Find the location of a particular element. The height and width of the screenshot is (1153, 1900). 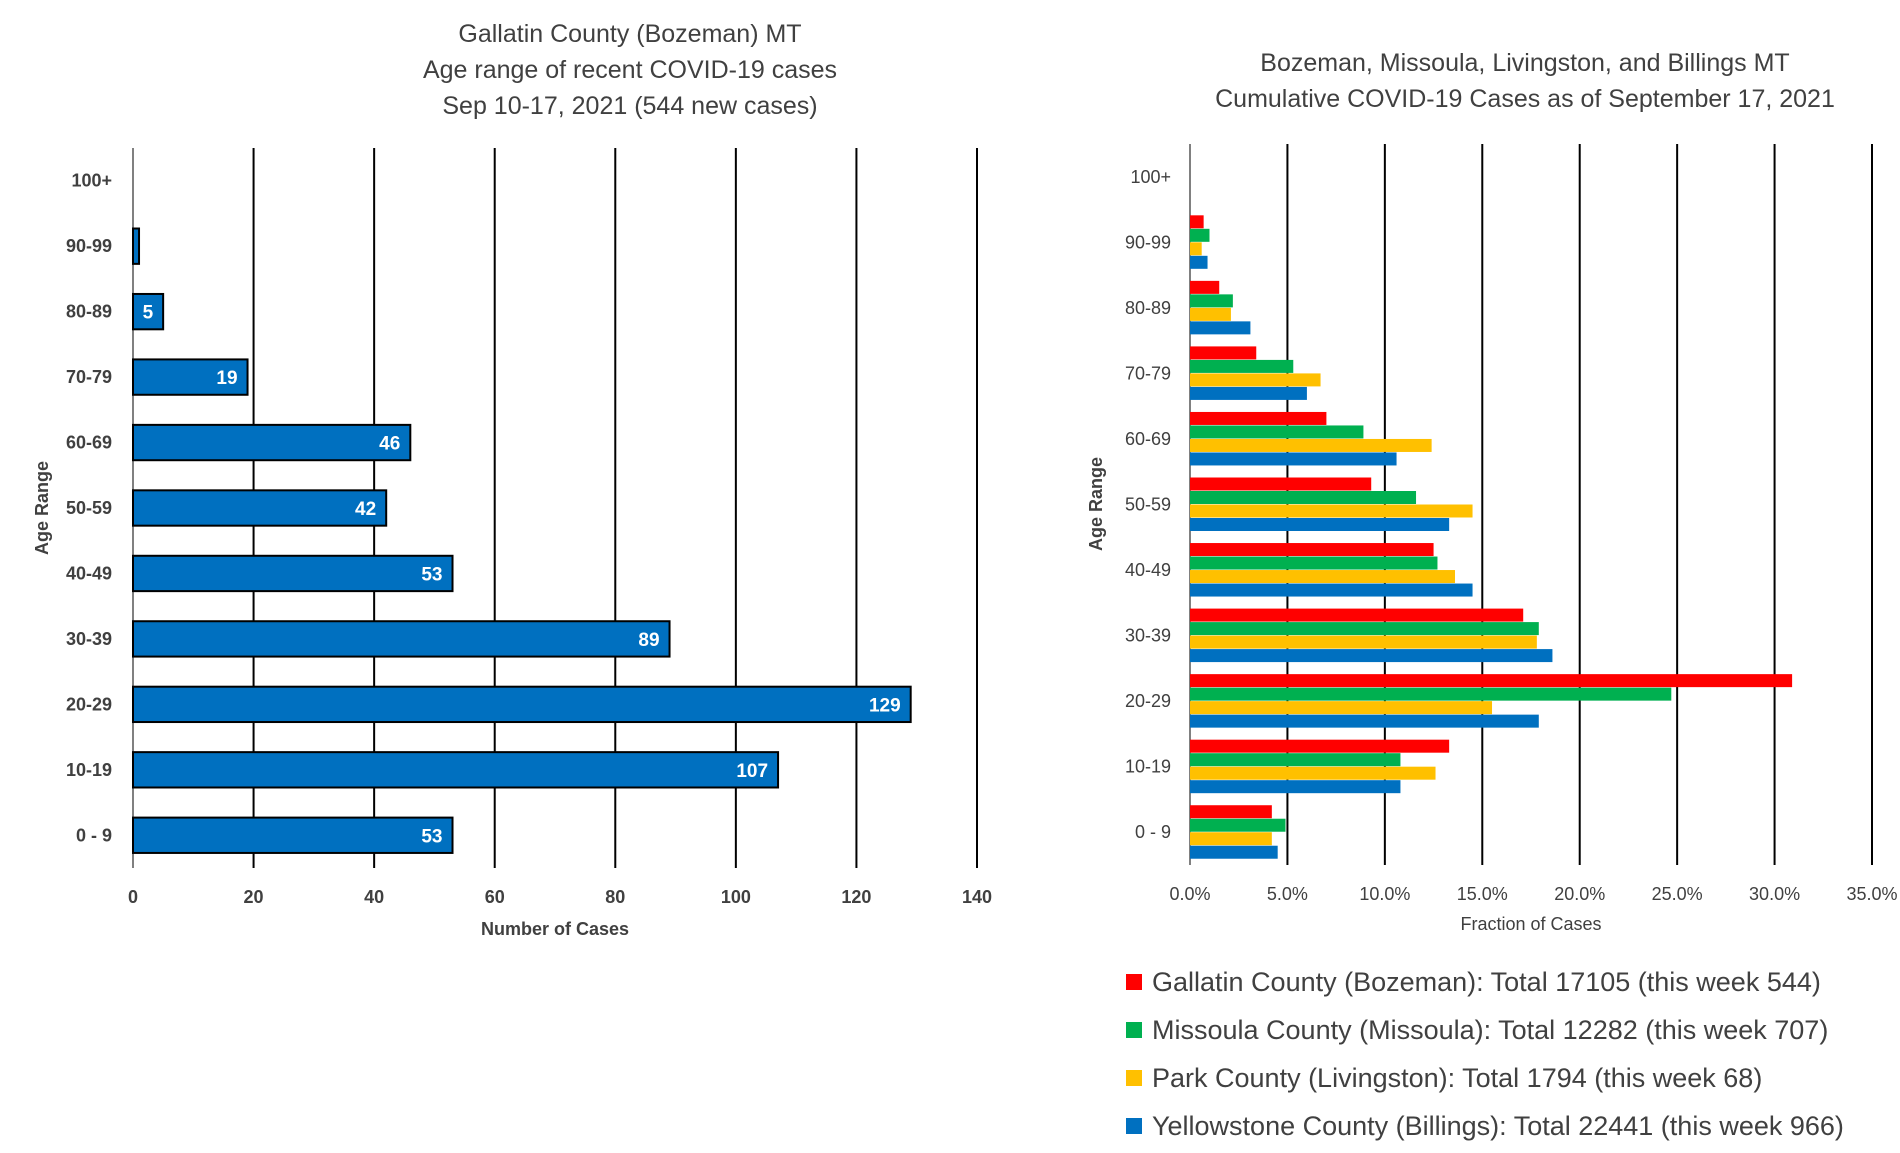

left-x-tick-label: 0 is located at coordinates (133, 897).